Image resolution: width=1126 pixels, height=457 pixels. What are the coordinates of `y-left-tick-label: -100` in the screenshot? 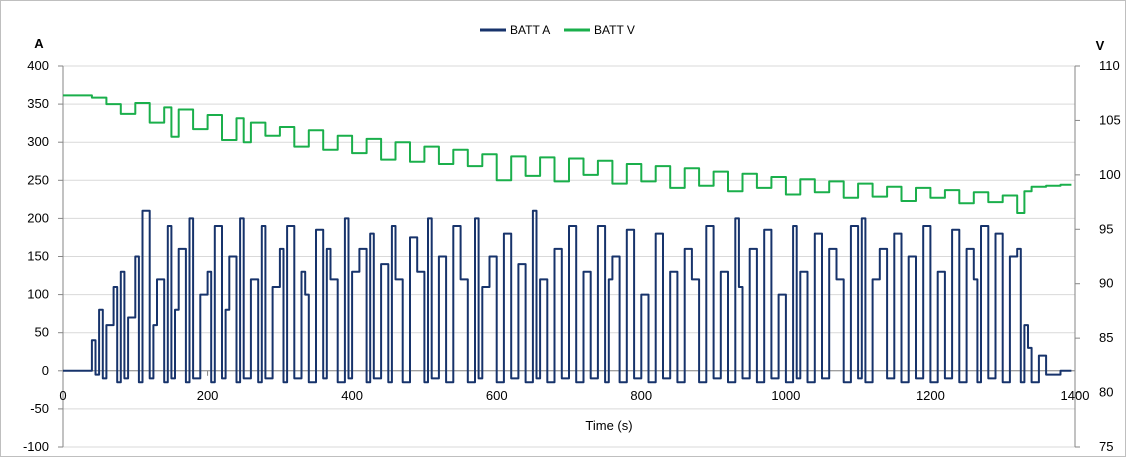 It's located at (36, 446).